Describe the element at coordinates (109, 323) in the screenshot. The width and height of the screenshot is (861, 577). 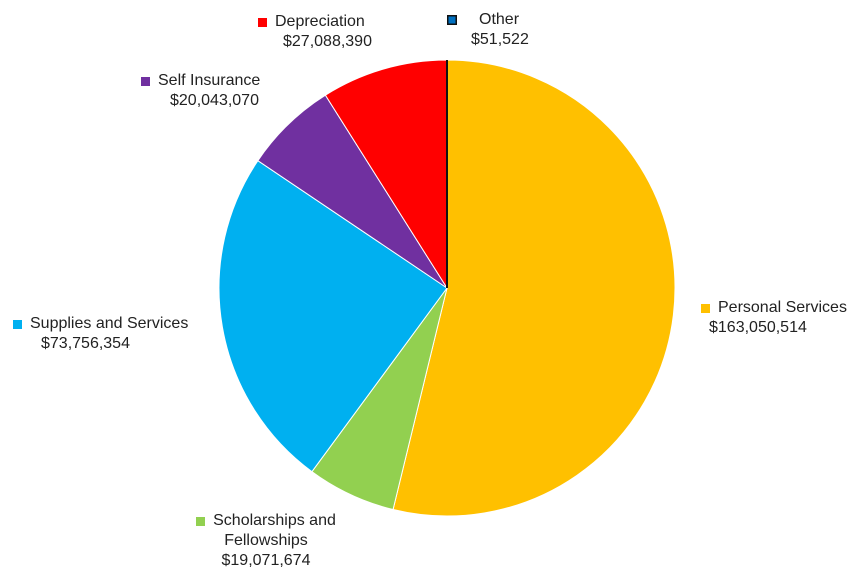
I see `slice-label-supplies-and-services: Supplies and Services` at that location.